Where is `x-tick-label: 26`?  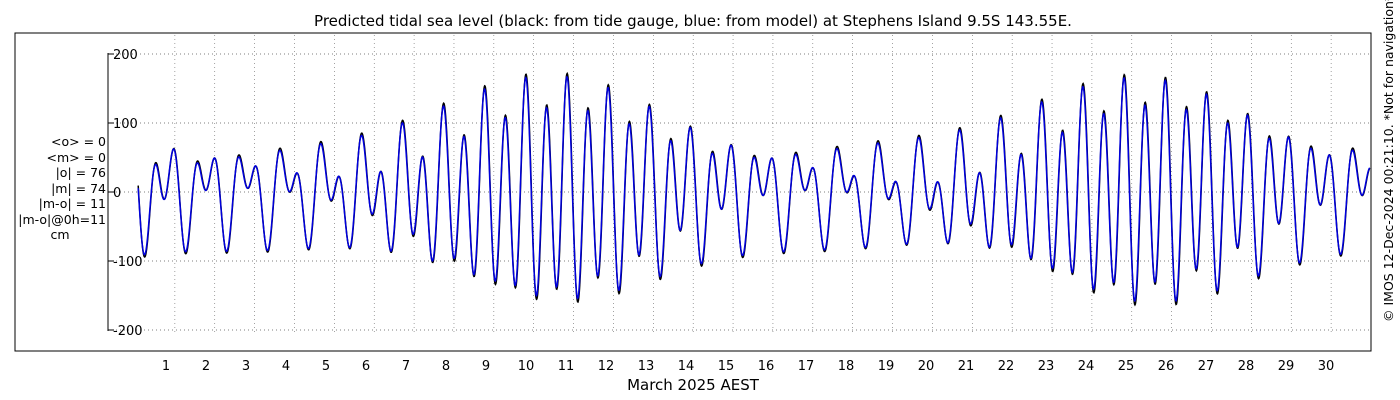
x-tick-label: 26 is located at coordinates (1166, 366).